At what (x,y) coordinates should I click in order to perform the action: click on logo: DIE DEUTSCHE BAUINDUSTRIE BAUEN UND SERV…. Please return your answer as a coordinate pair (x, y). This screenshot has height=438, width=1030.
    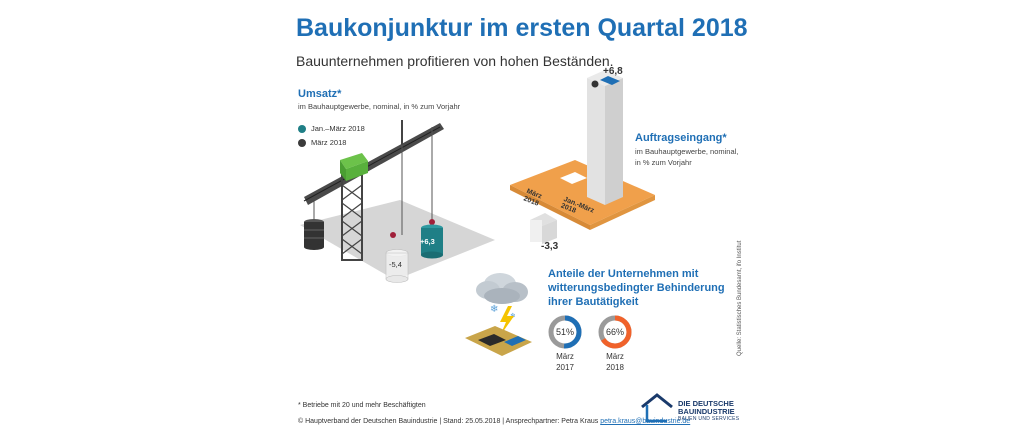
    Looking at the image, I should click on (689, 408).